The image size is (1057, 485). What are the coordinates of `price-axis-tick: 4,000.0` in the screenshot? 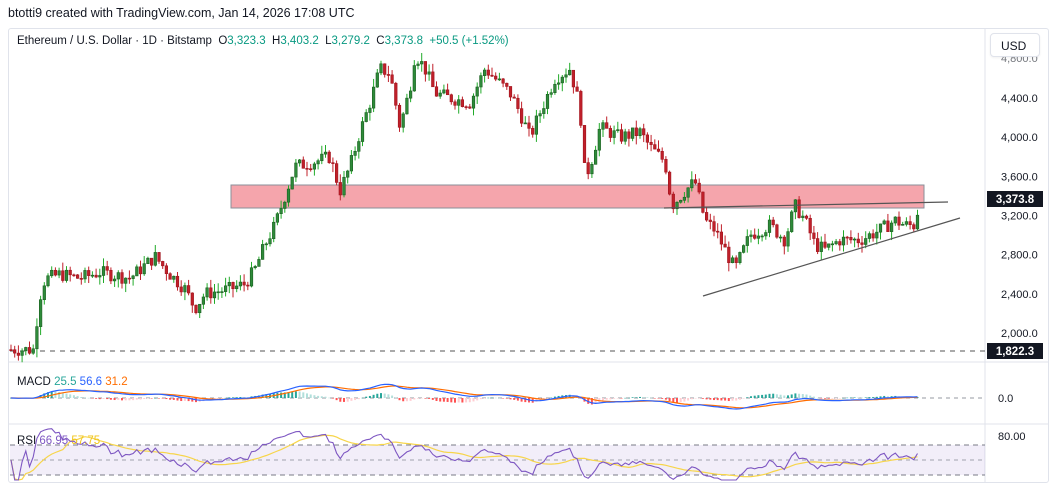 It's located at (1019, 138).